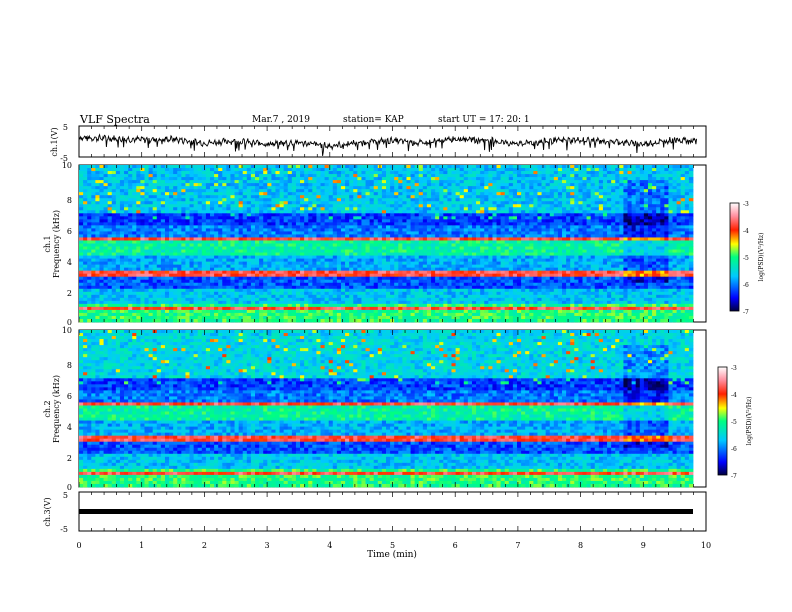 The image size is (792, 612). What do you see at coordinates (115, 119) in the screenshot?
I see `plot-title: VLF Spectra` at bounding box center [115, 119].